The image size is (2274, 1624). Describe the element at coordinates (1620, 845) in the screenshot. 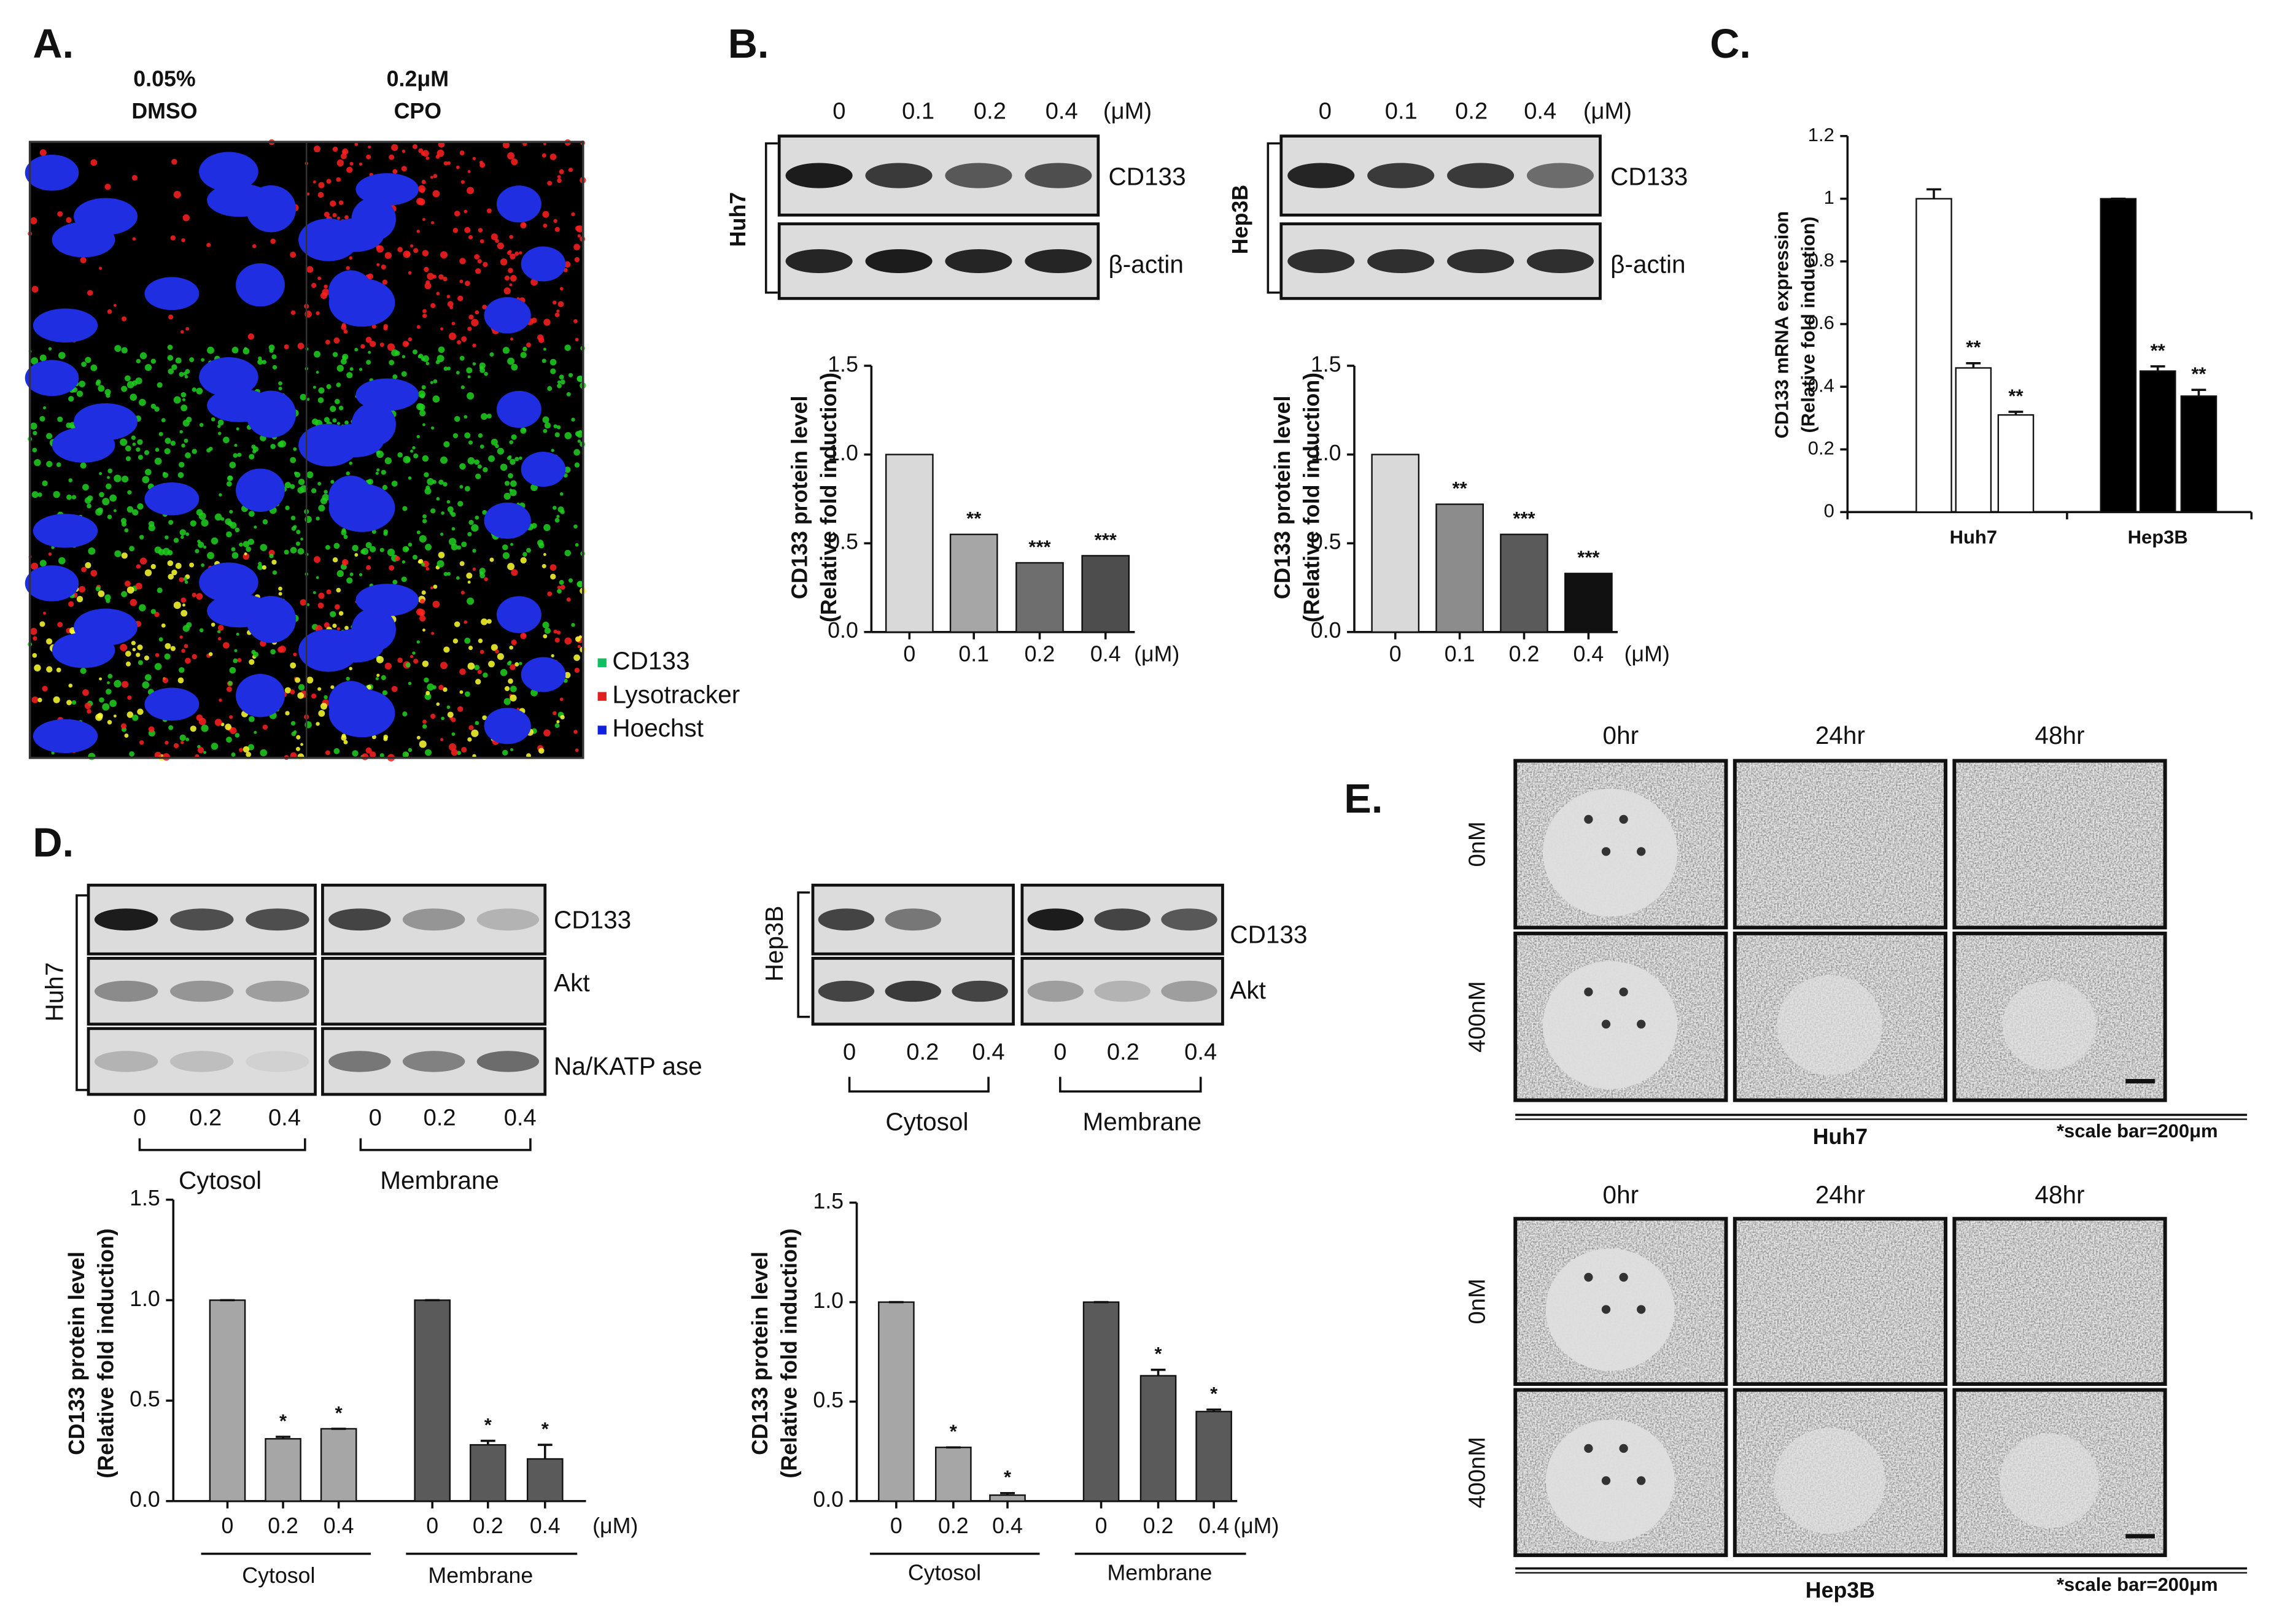

I see `micrograph-border` at that location.